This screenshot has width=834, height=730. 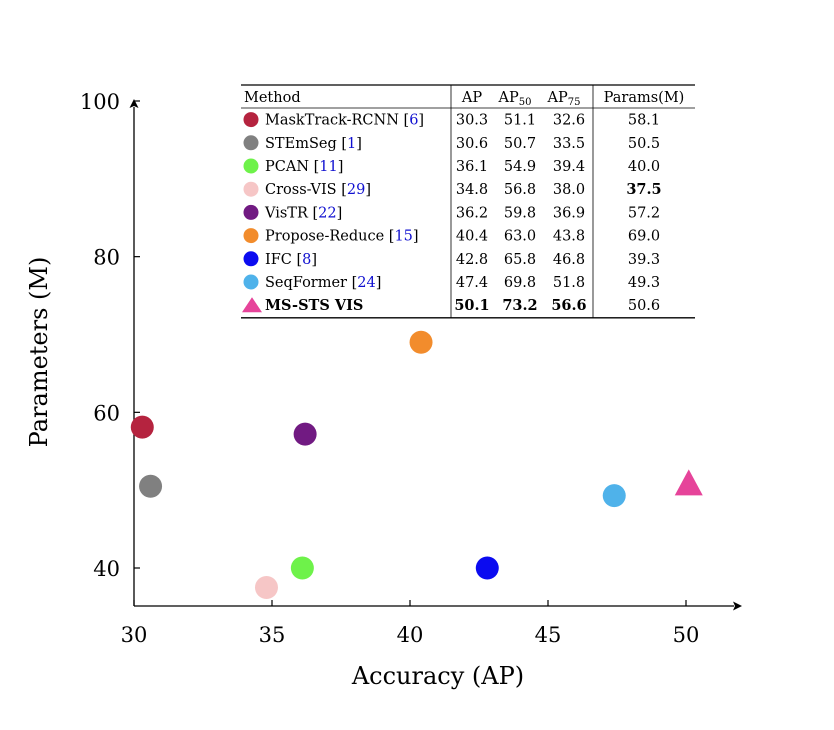 I want to click on data-point-ms-sts-vis, so click(x=688, y=482).